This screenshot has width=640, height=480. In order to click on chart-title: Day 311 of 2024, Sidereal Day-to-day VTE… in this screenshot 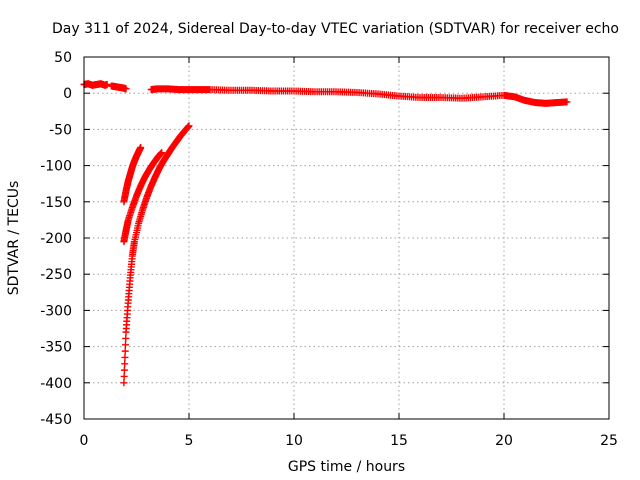, I will do `click(335, 29)`.